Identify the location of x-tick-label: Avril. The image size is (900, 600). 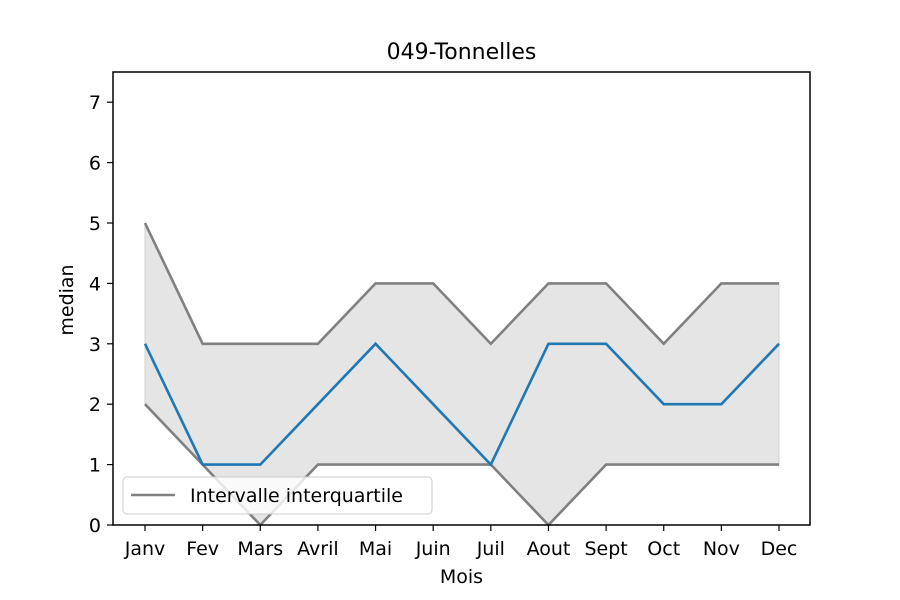
(318, 549).